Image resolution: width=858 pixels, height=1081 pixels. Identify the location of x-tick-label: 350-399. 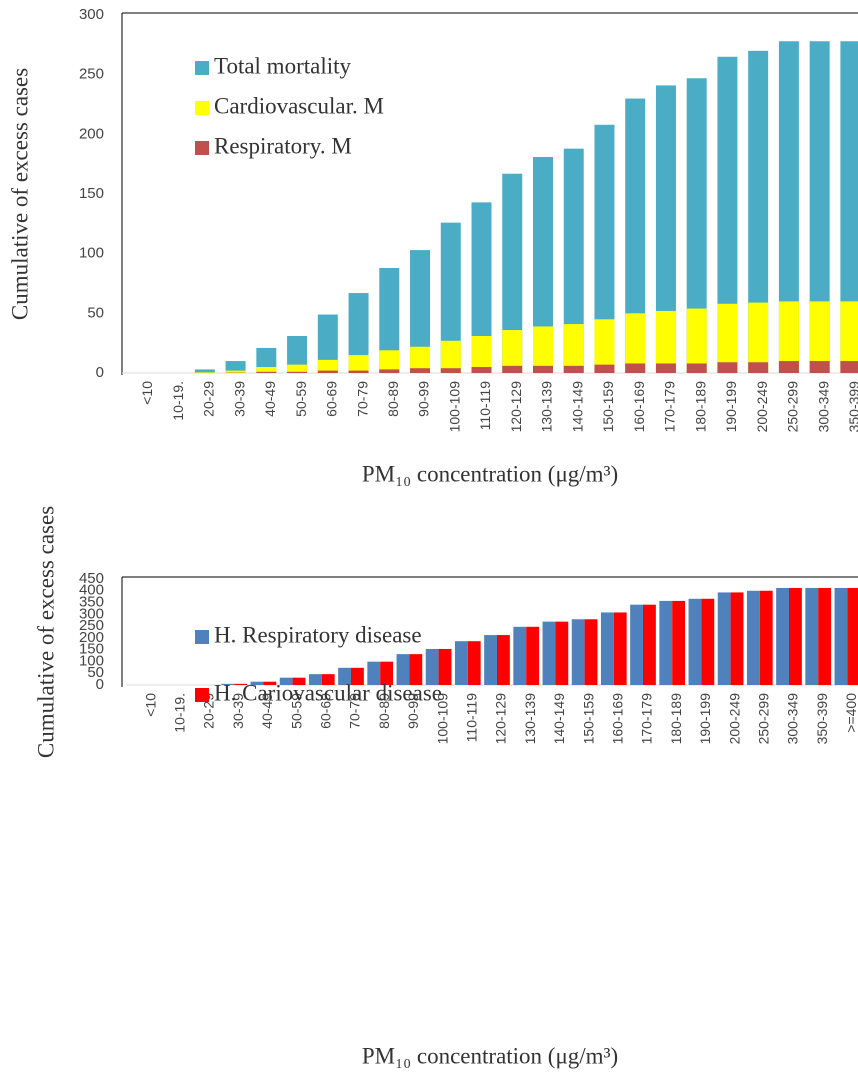
(822, 719).